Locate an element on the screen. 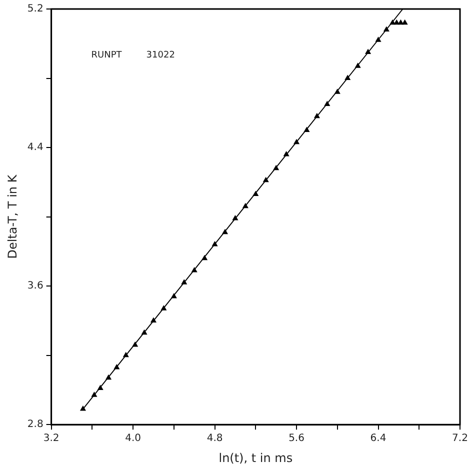  y-axis-title: Delta-T, T in K is located at coordinates (12, 216).